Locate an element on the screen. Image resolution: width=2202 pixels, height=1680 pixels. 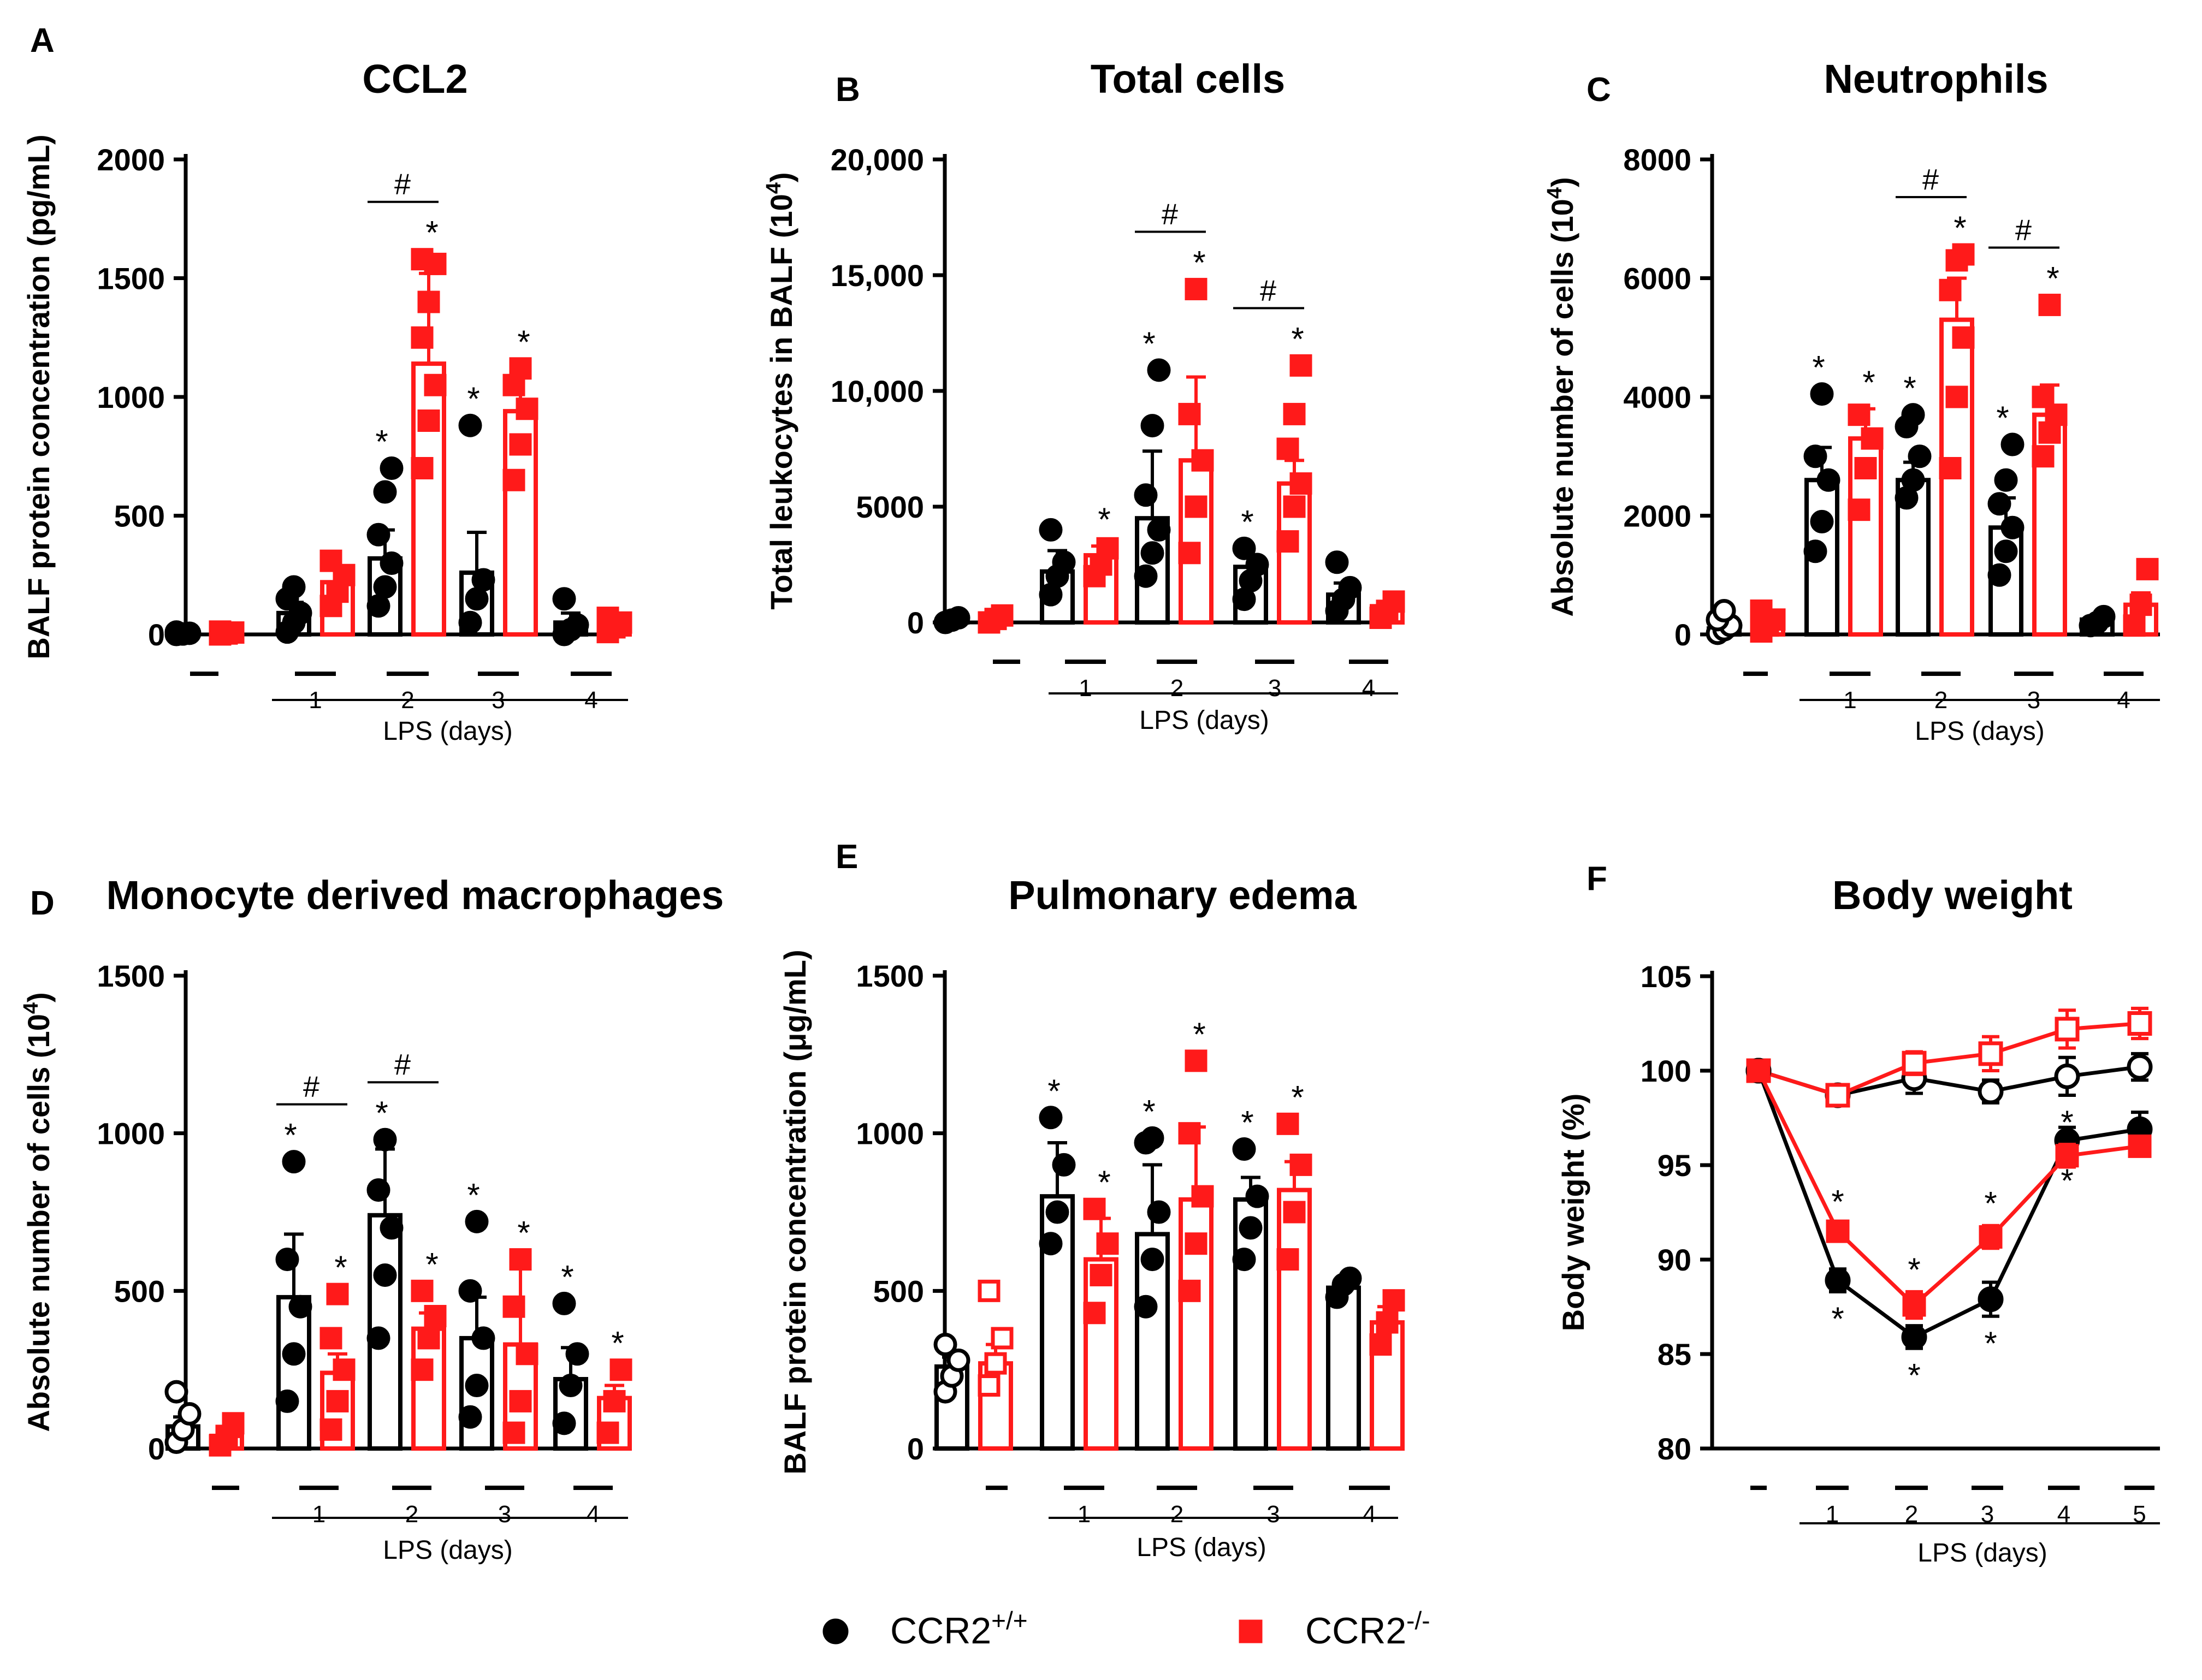
y-axis-label: BALF protein concentration (pg/mL) is located at coordinates (38, 396).